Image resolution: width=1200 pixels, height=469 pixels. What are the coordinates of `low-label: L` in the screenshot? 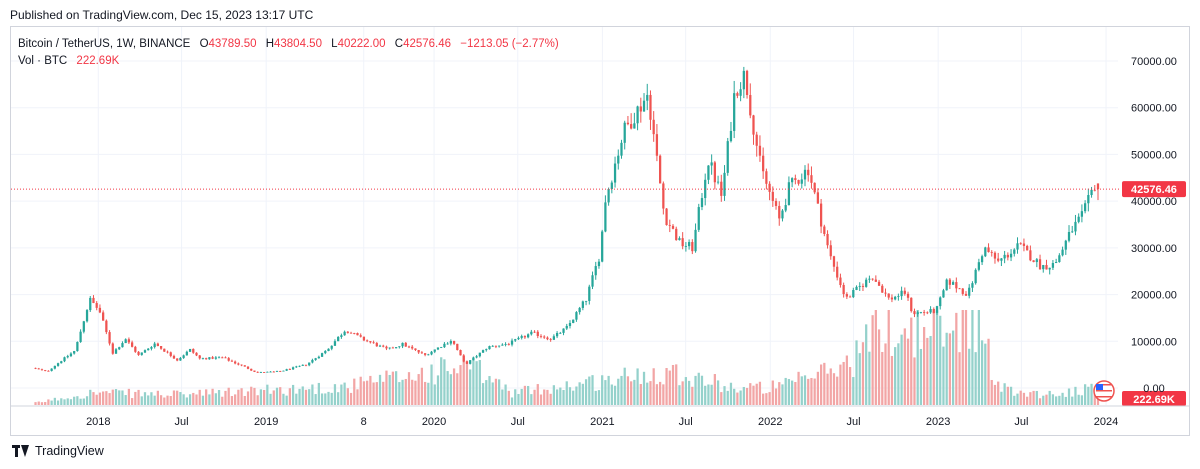 It's located at (334, 44).